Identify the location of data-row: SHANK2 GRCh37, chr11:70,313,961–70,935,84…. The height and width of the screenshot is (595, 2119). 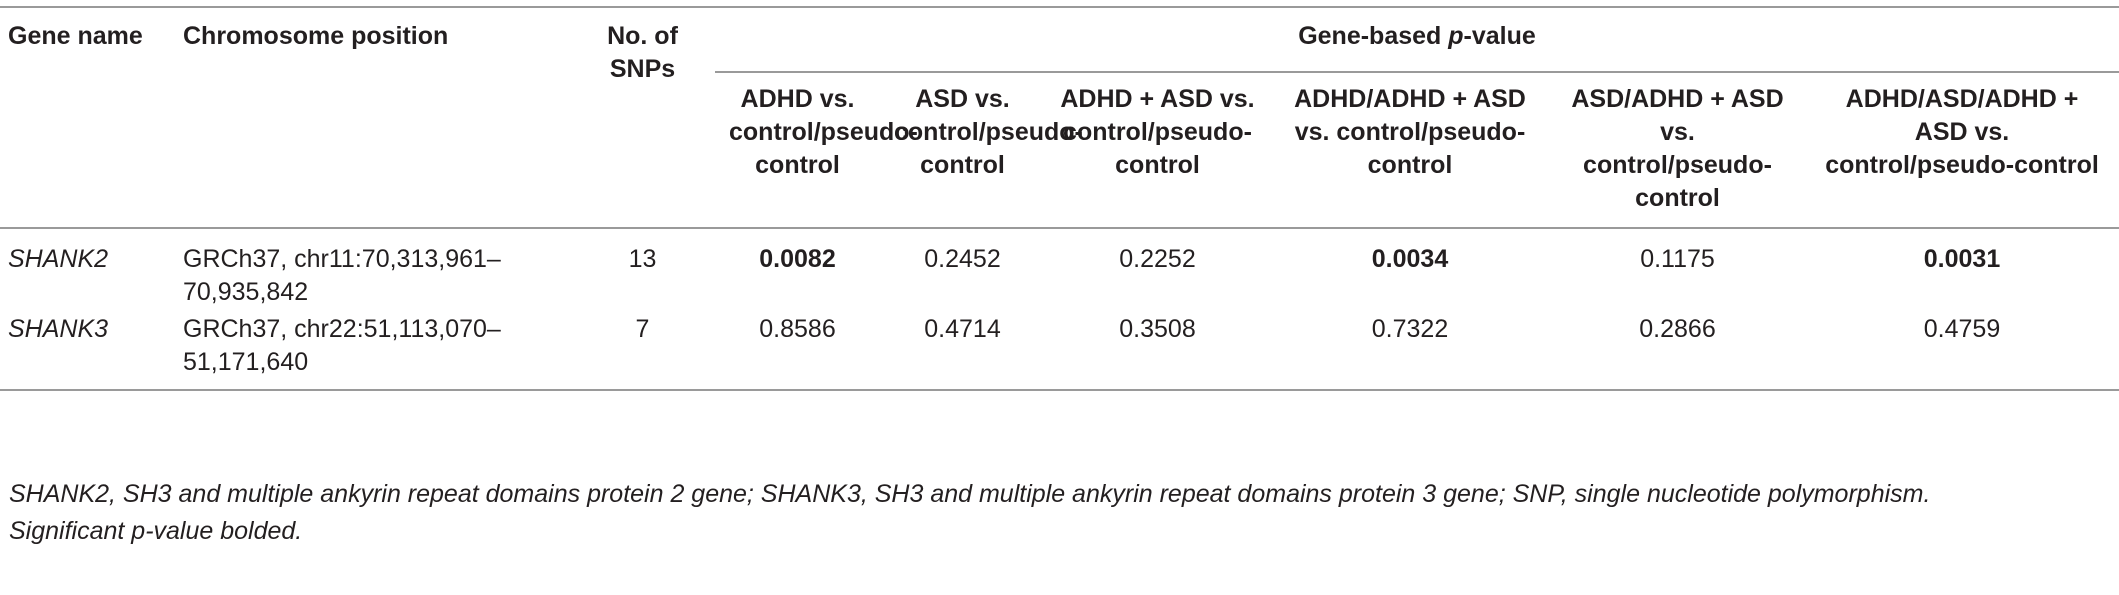
(1059, 268).